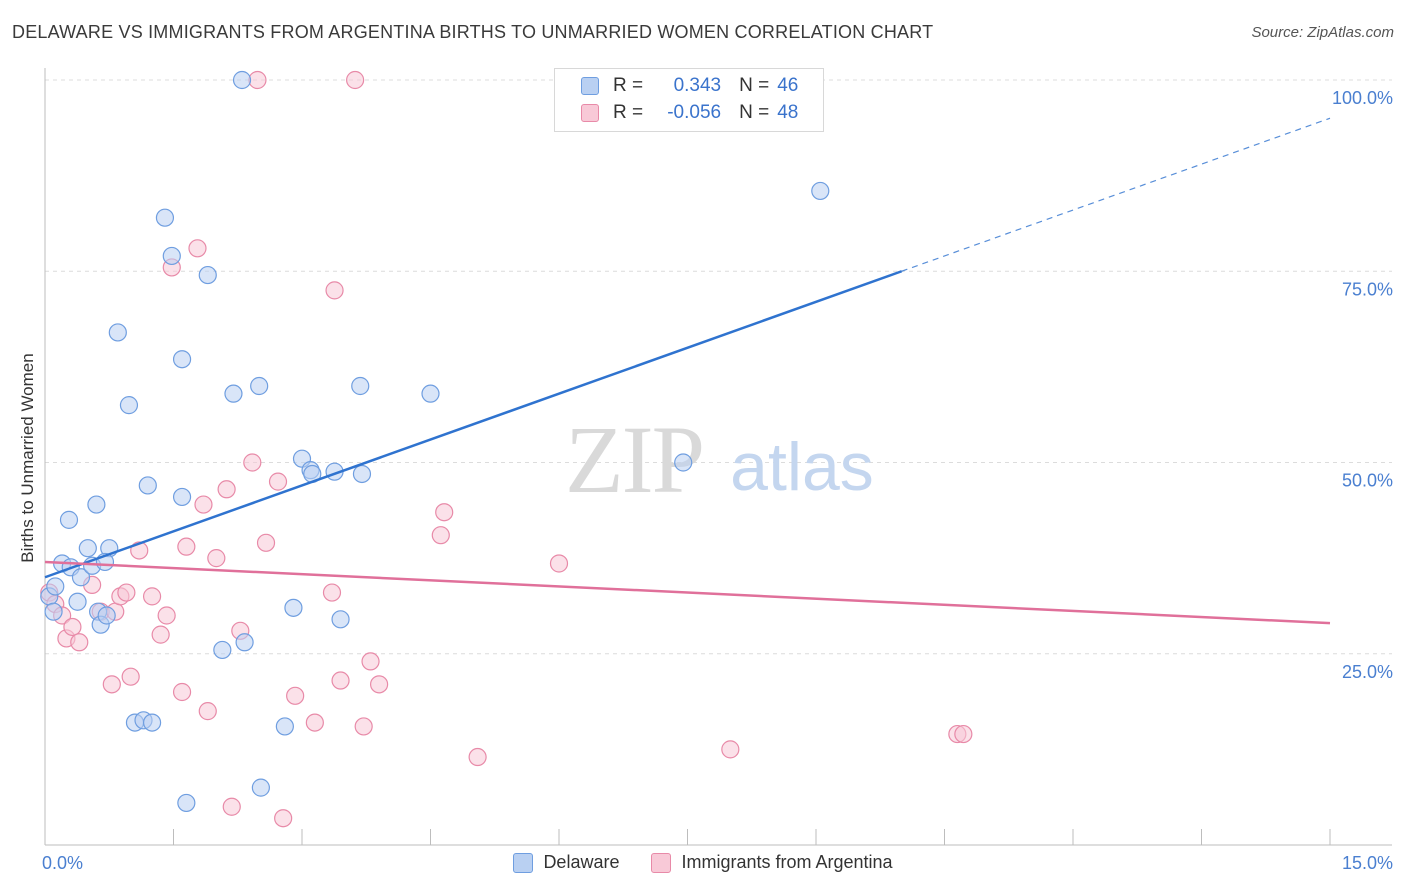 This screenshot has width=1406, height=892. What do you see at coordinates (689, 100) in the screenshot?
I see `stats-legend: R = 0.343 N = 46 R = -0.056 N = 48` at bounding box center [689, 100].